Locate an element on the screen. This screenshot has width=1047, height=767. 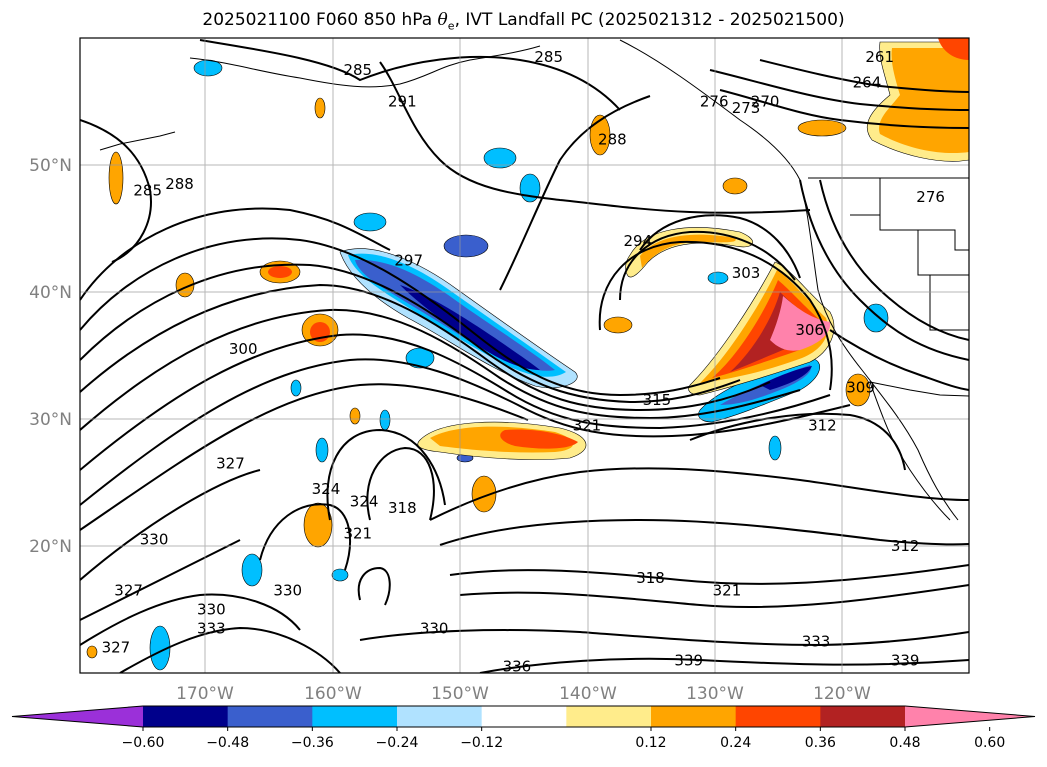
contour-label: 264 is located at coordinates (867, 82).